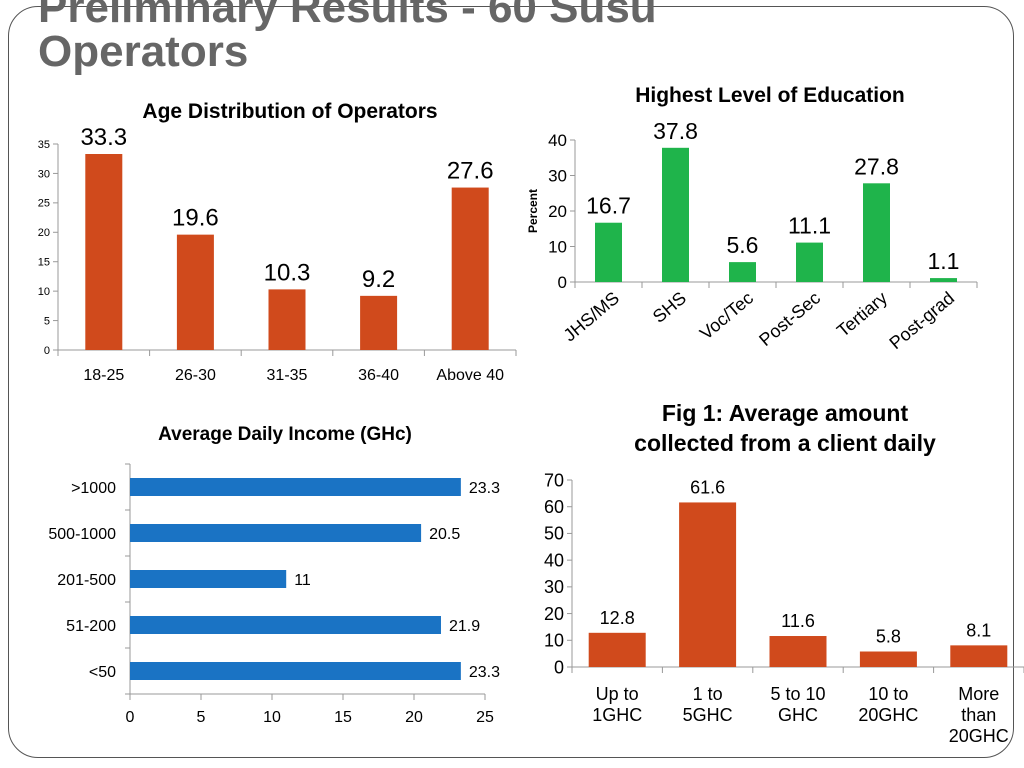  I want to click on collected-chart-title-line2: collected from a client daily, so click(785, 443).